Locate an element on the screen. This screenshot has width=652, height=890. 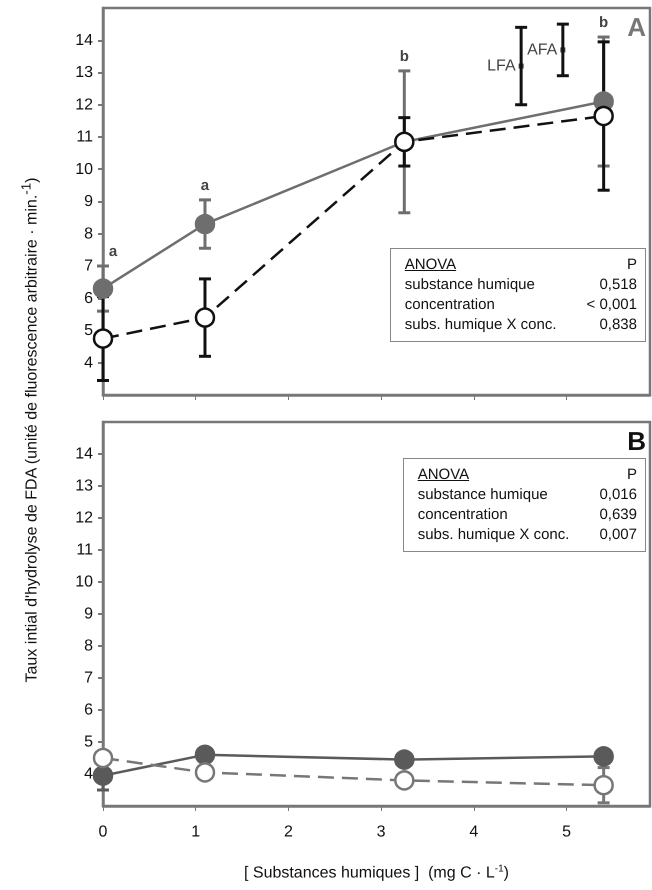
annotation: 0,007 is located at coordinates (617, 535).